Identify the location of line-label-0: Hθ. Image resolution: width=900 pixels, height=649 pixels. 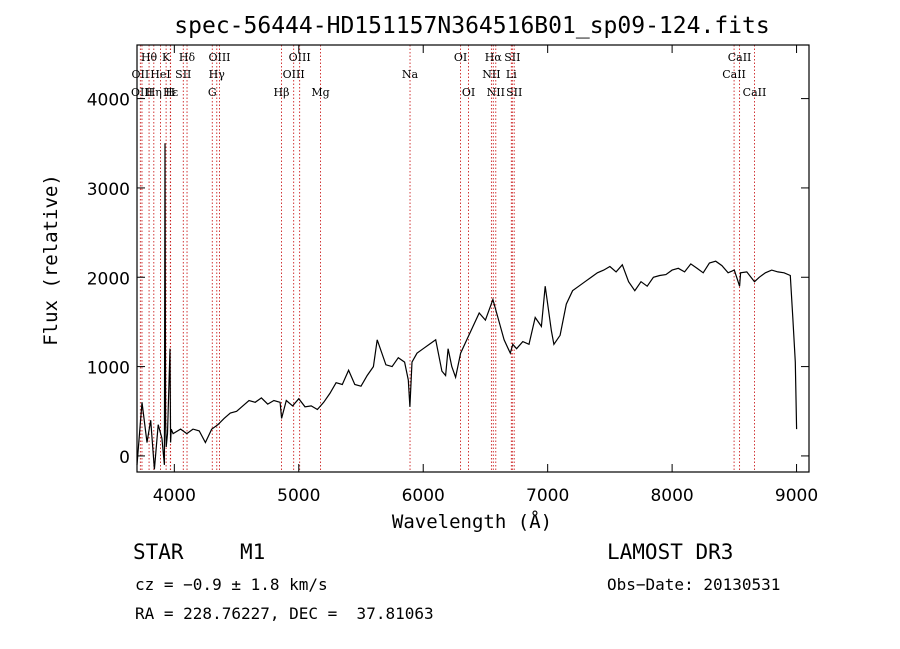
(149, 57).